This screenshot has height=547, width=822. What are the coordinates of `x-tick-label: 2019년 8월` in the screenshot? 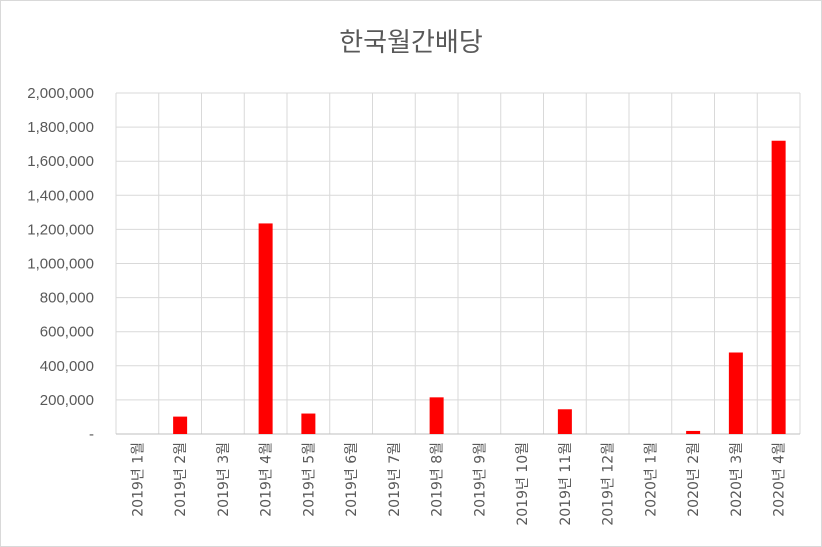 It's located at (438, 479).